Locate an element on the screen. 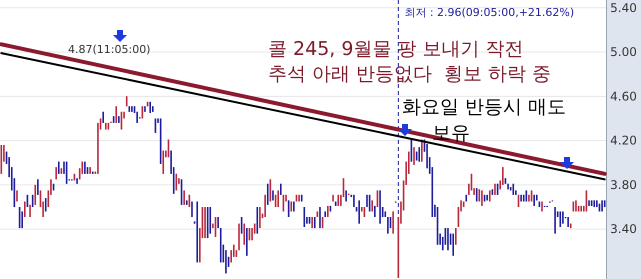 The image size is (641, 279). y-tick-label: 4.60 is located at coordinates (623, 96).